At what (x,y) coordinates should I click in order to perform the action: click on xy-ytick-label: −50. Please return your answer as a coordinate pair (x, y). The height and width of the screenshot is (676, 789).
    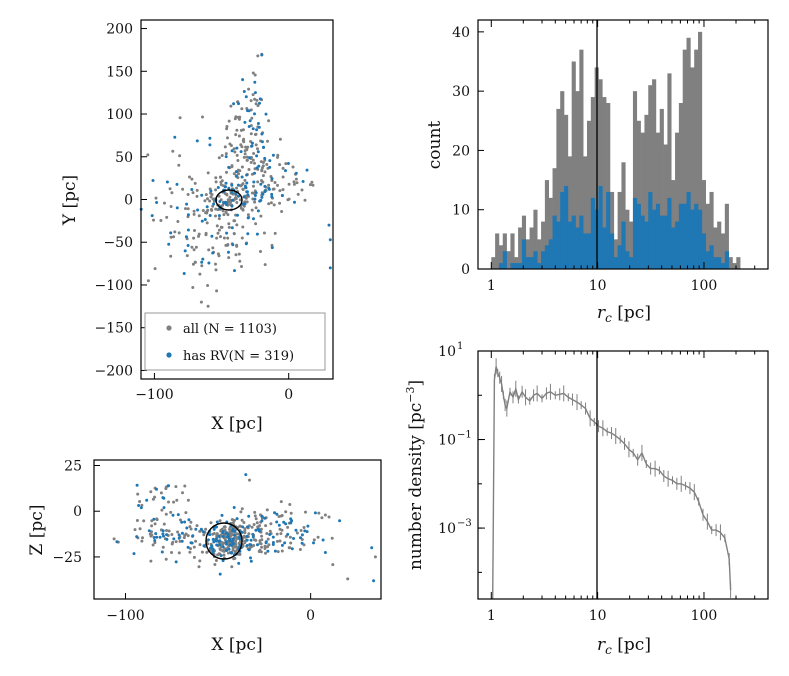
    Looking at the image, I should click on (118, 243).